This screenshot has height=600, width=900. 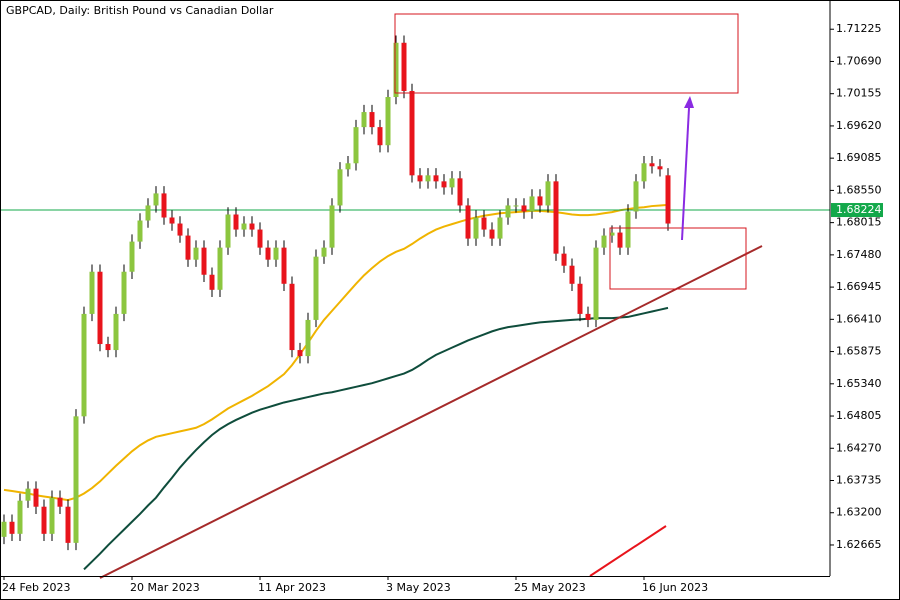 What do you see at coordinates (566, 53) in the screenshot?
I see `resistance-zone` at bounding box center [566, 53].